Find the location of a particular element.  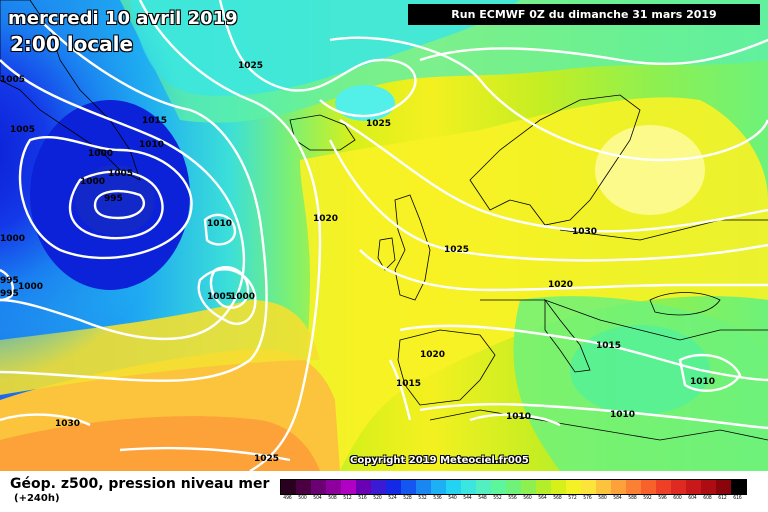

color-legend is located at coordinates (513, 487).